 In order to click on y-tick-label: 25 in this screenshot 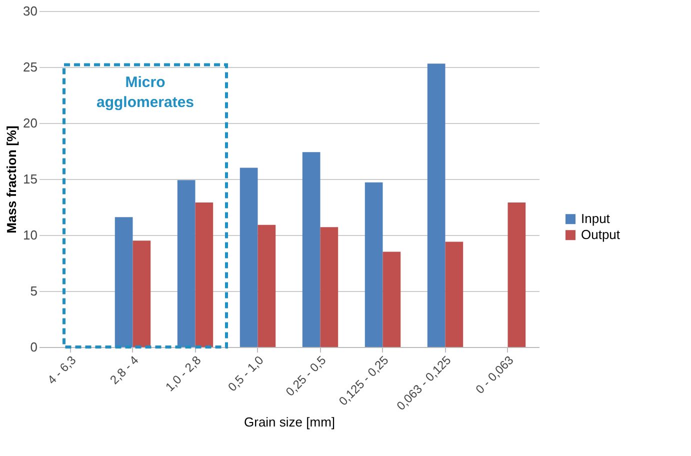, I will do `click(30, 67)`.